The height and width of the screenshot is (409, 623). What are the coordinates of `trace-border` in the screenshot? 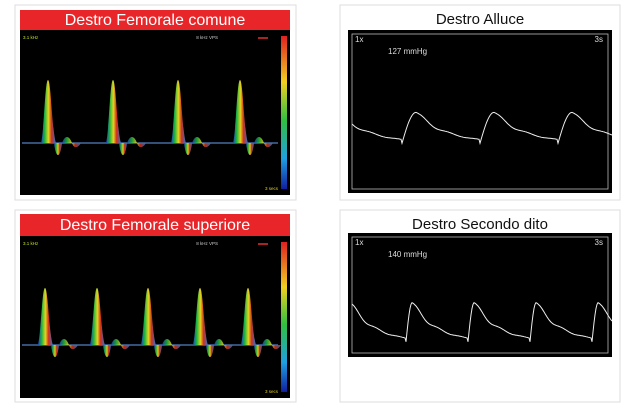 It's located at (480, 295).